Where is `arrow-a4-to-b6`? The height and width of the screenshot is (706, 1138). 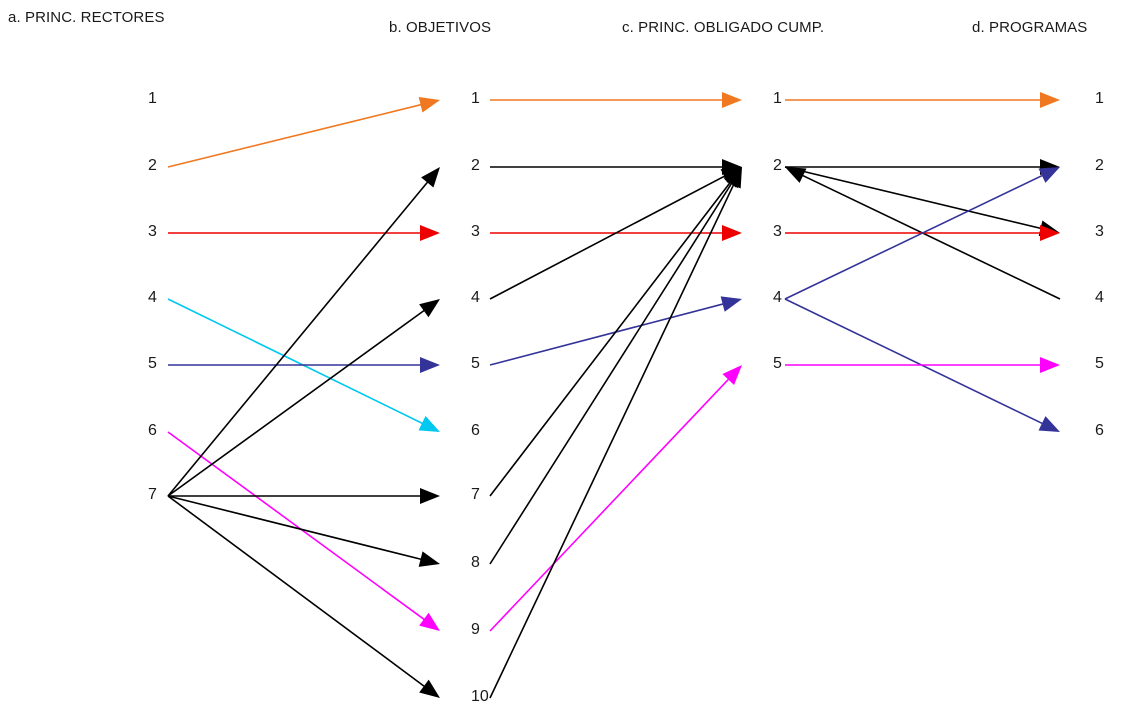
arrow-a4-to-b6 is located at coordinates (303, 365).